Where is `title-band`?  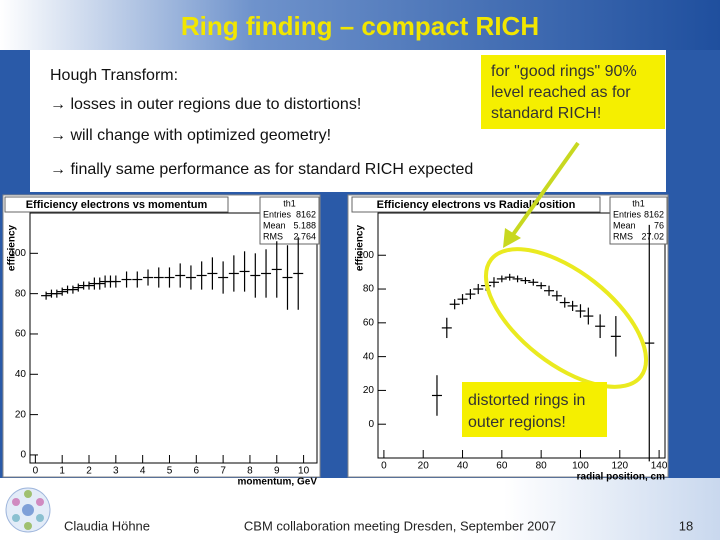
title-band is located at coordinates (360, 25).